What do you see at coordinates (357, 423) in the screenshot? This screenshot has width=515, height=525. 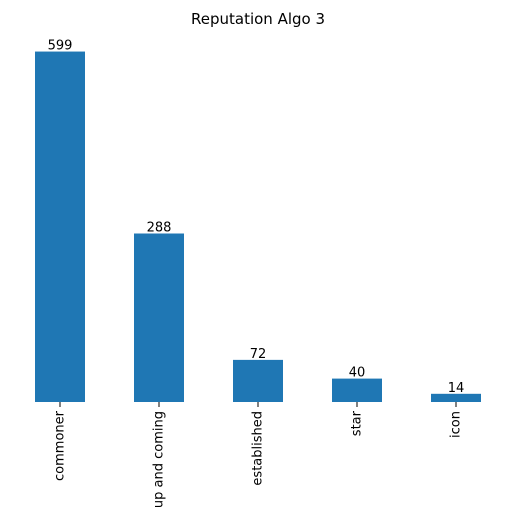 I see `x-tick-label-star: star` at bounding box center [357, 423].